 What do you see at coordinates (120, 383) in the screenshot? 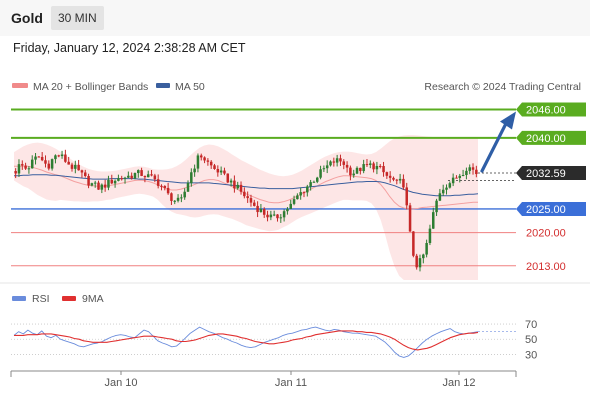
I see `x-tick-label: Jan 10` at bounding box center [120, 383].